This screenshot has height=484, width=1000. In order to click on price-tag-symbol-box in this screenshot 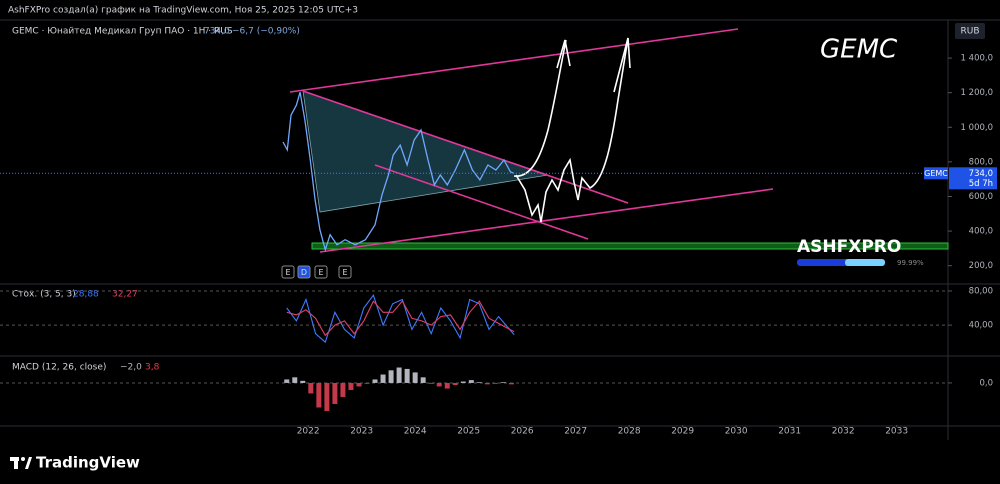, I will do `click(936, 173)`.